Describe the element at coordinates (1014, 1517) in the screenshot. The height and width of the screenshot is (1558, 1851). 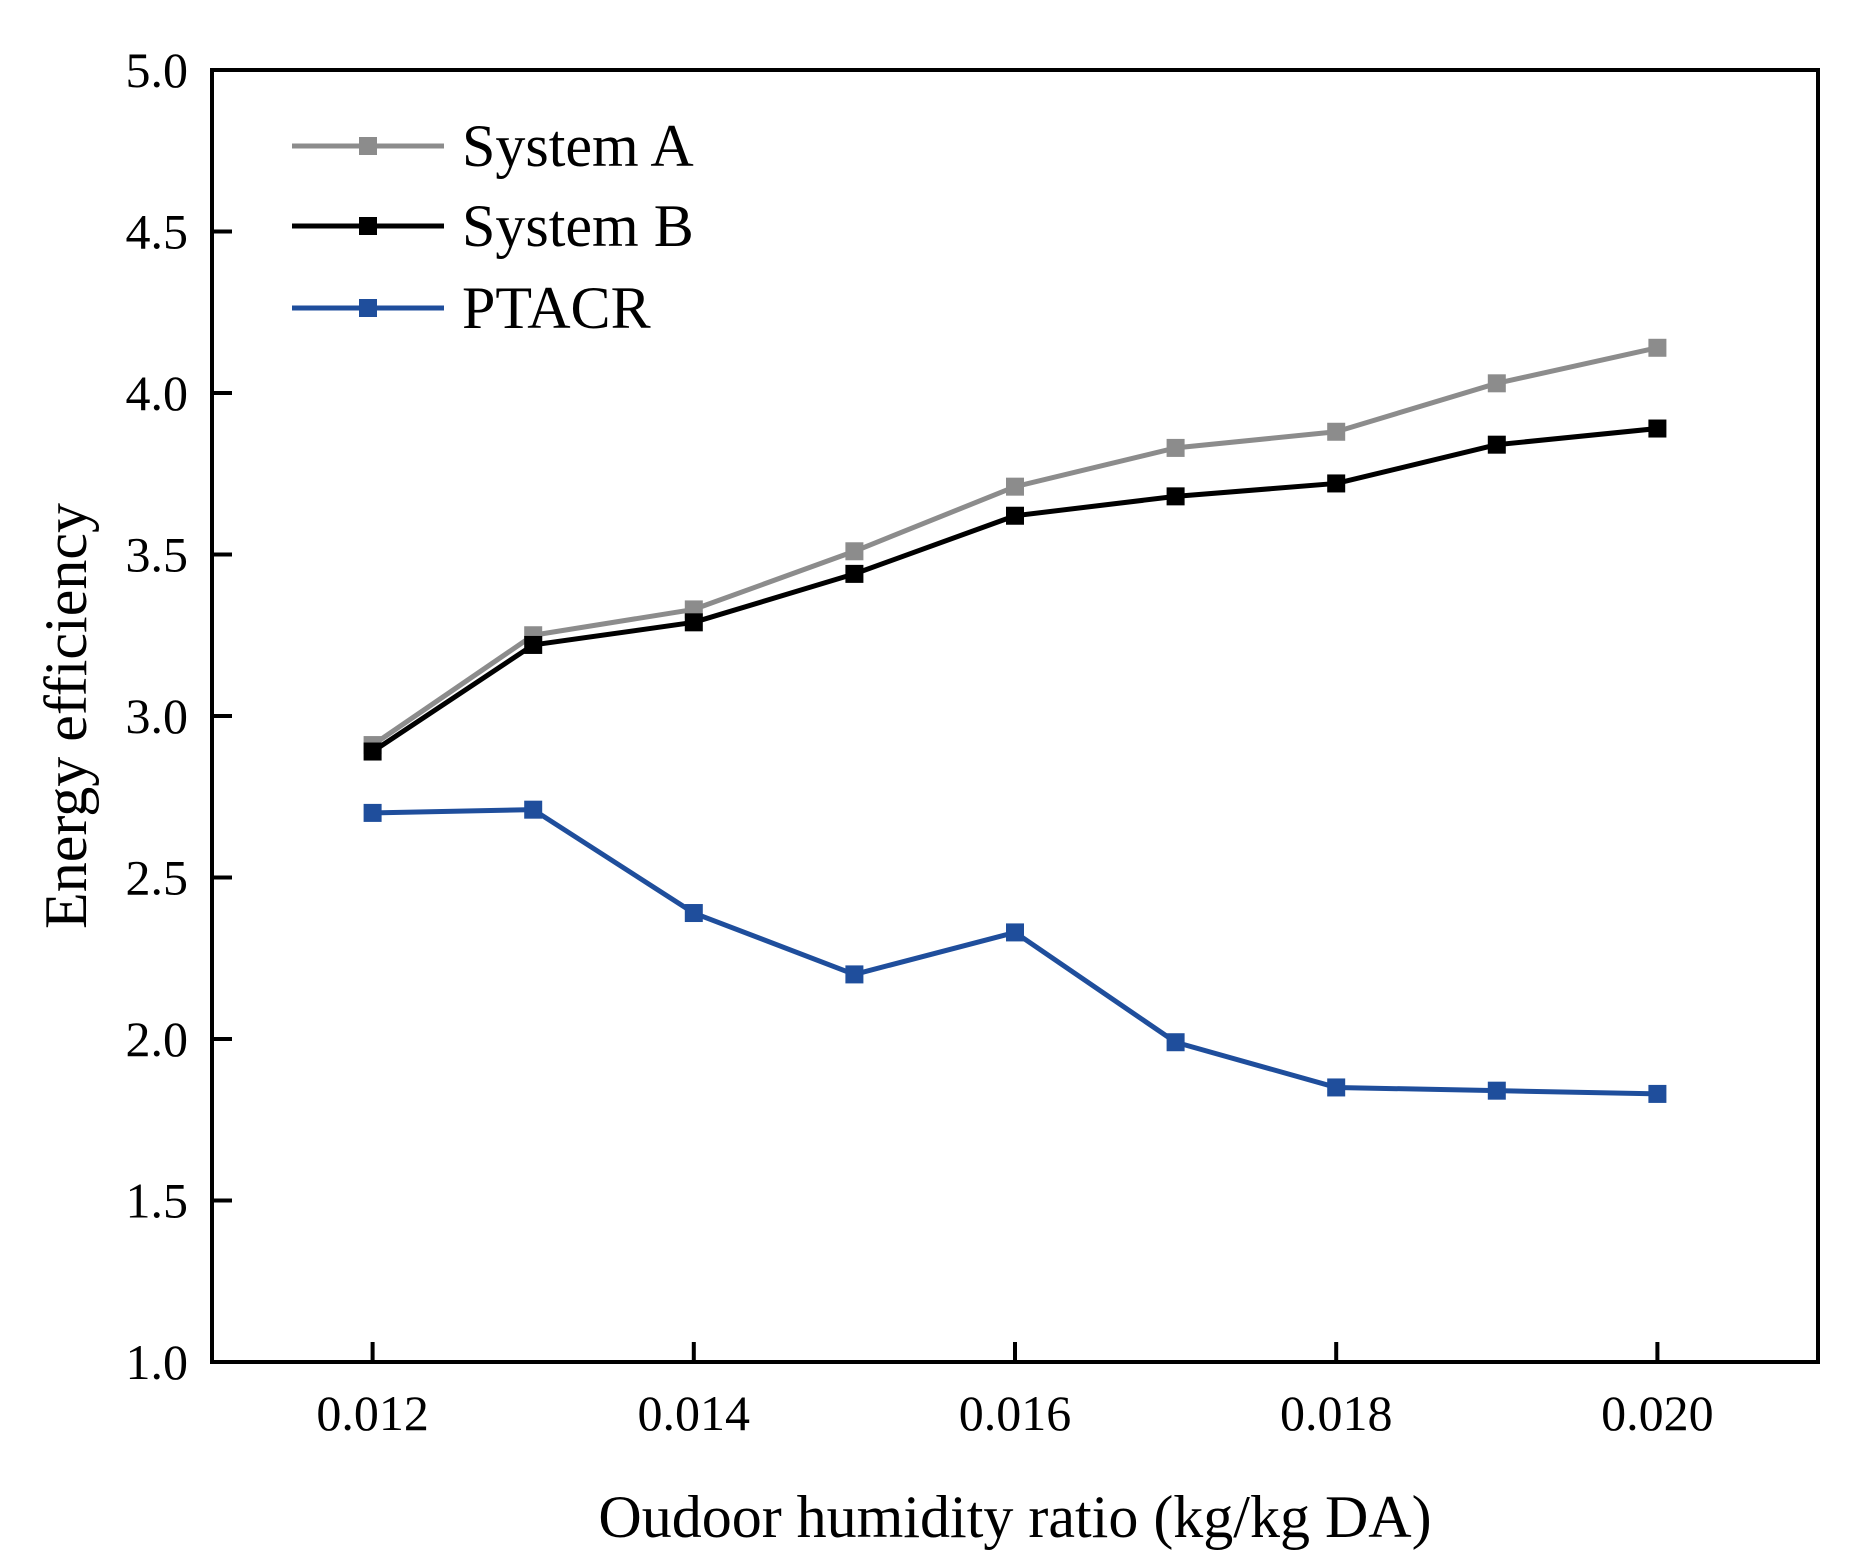
I see `x-axis-label: Oudoor humidity ratio (kg/kg DA)` at that location.